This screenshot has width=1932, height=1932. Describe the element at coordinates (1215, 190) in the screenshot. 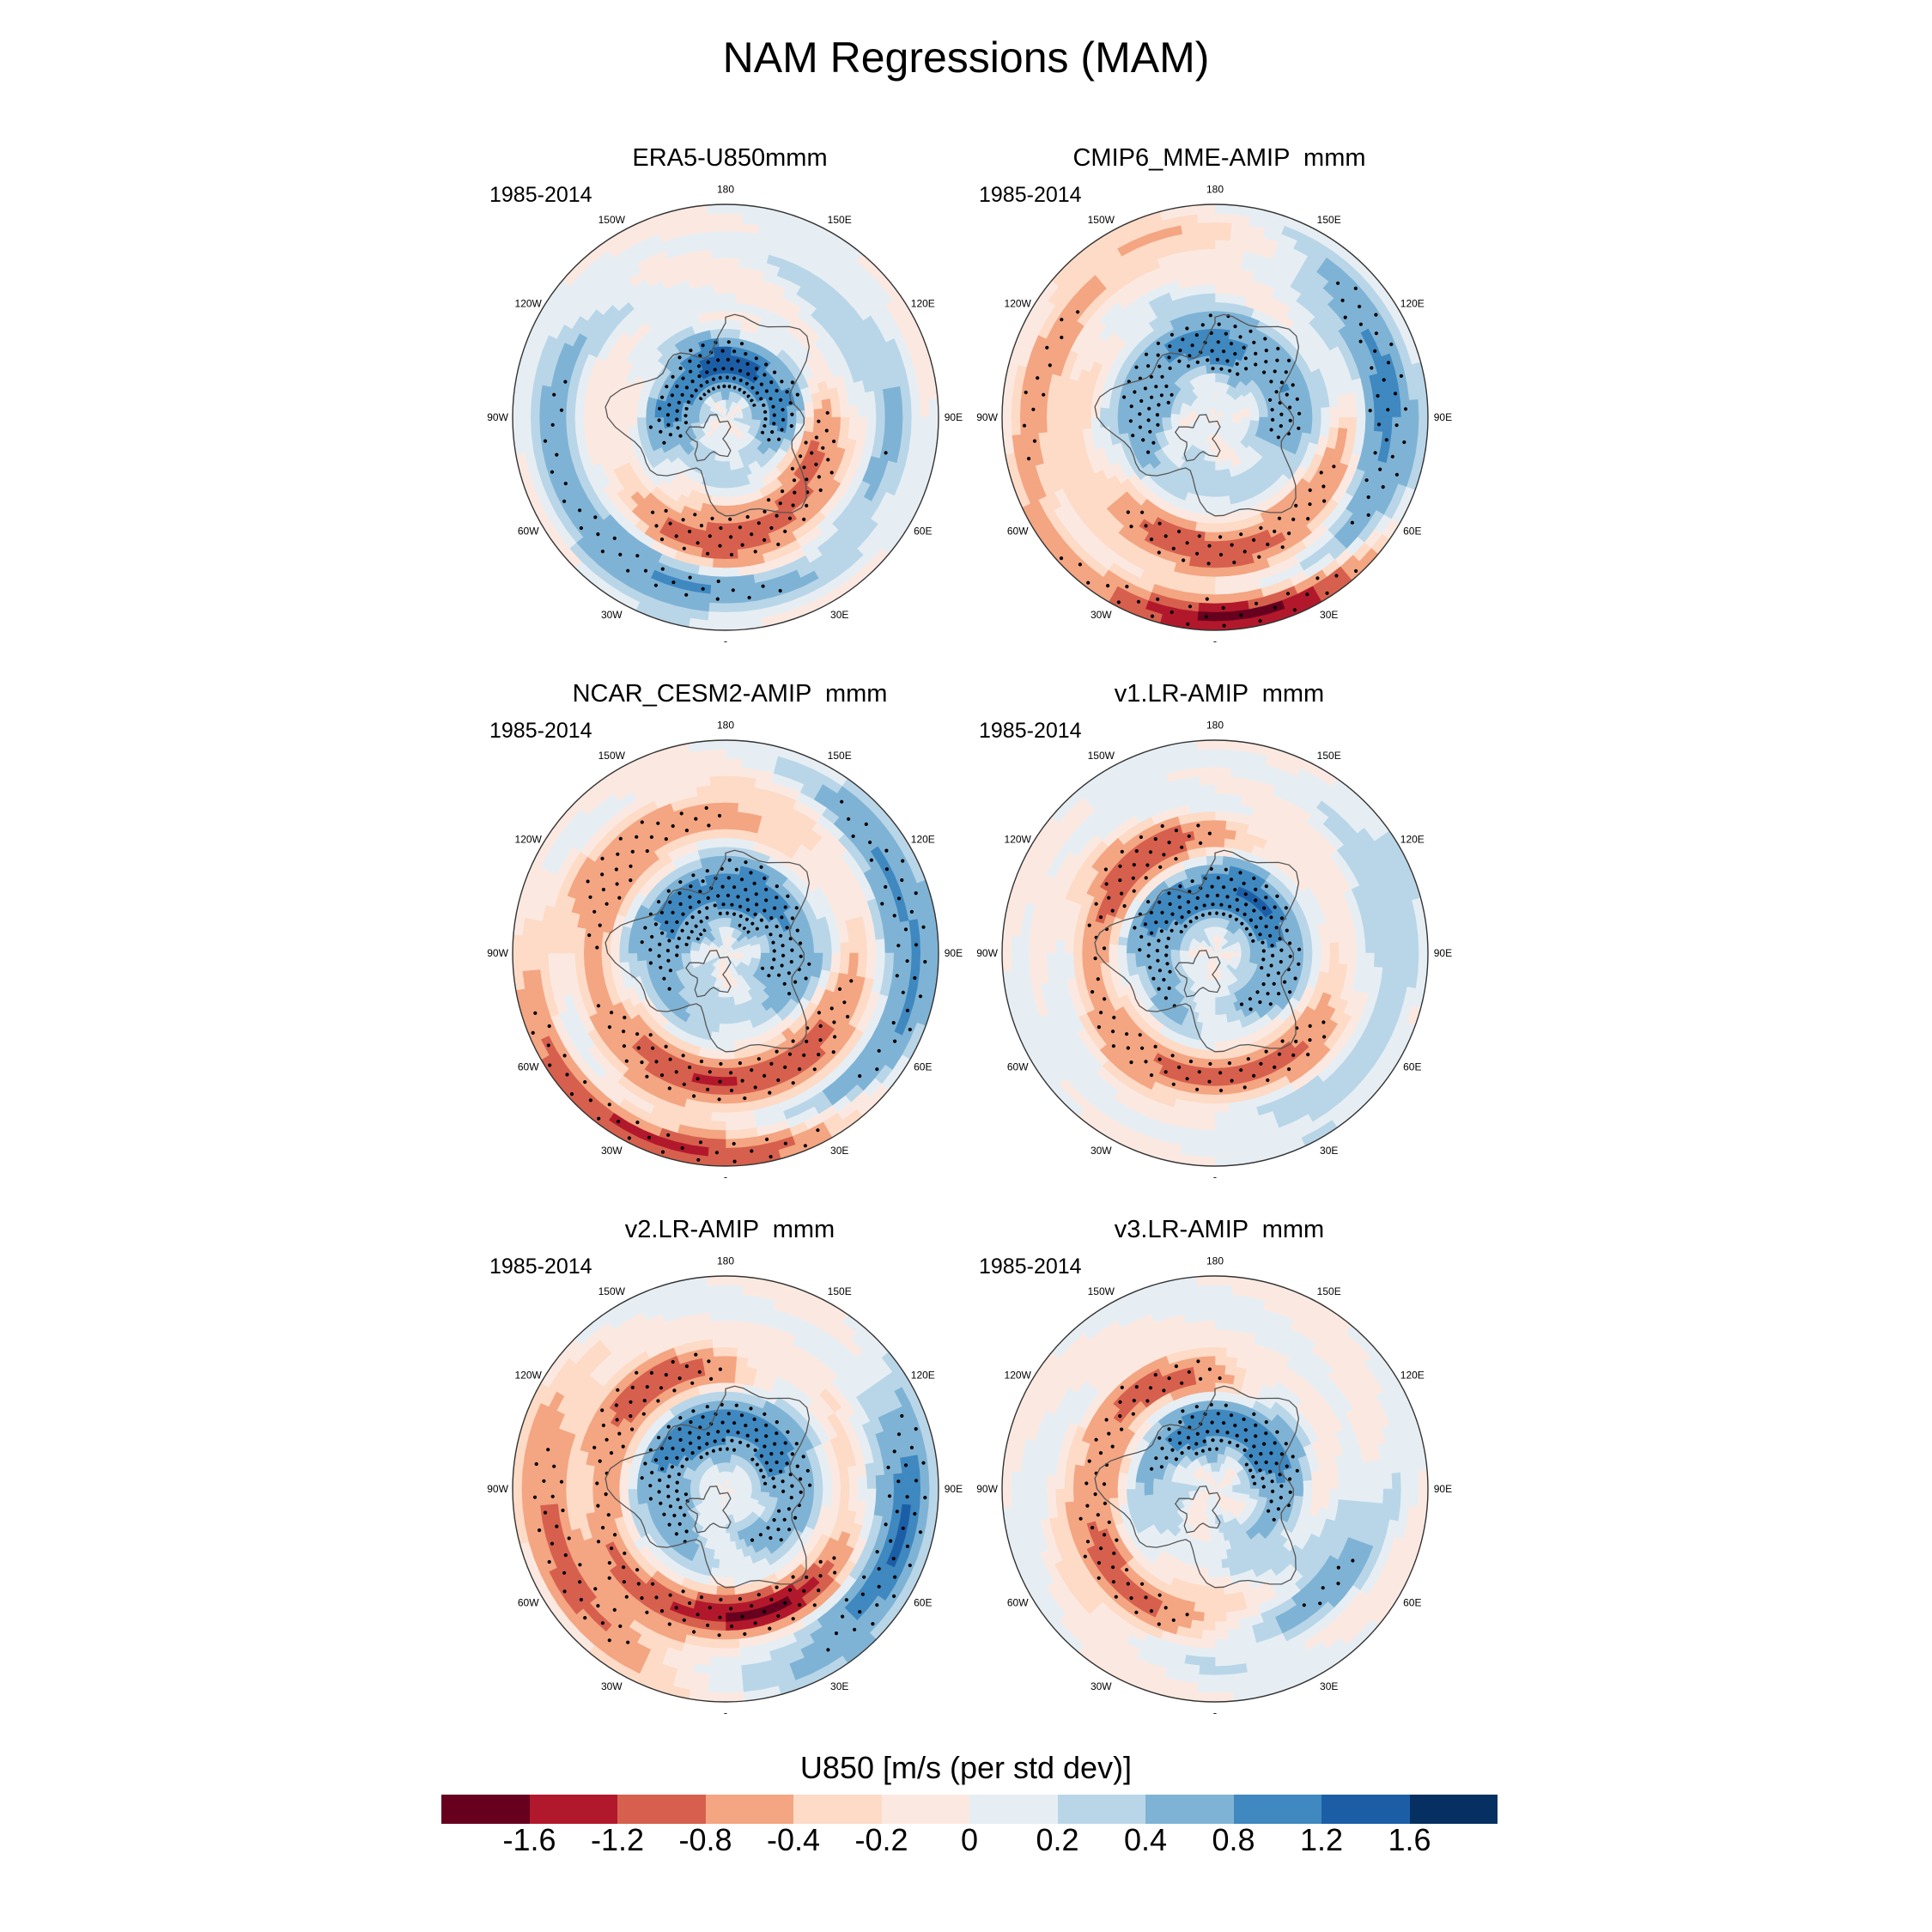

I see `longitude-label: 180` at that location.